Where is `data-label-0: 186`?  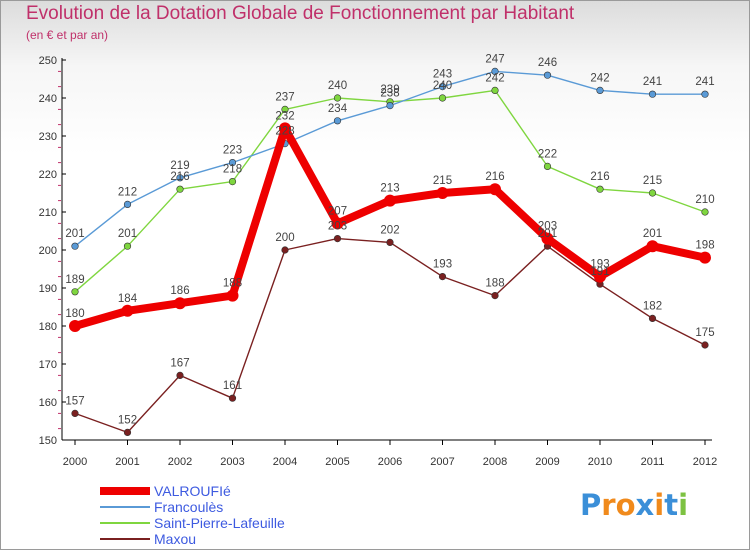
data-label-0: 186 is located at coordinates (179, 291).